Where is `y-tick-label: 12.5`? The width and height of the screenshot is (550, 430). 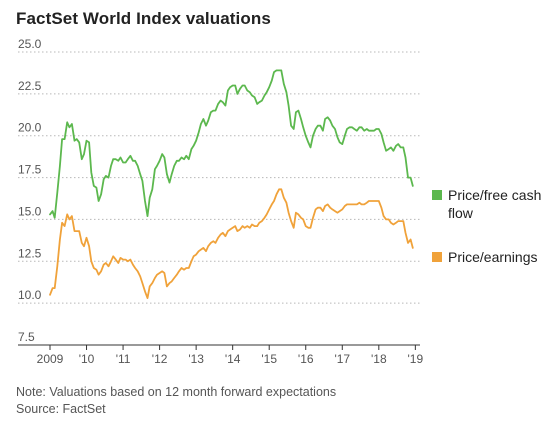
y-tick-label: 12.5 is located at coordinates (30, 253).